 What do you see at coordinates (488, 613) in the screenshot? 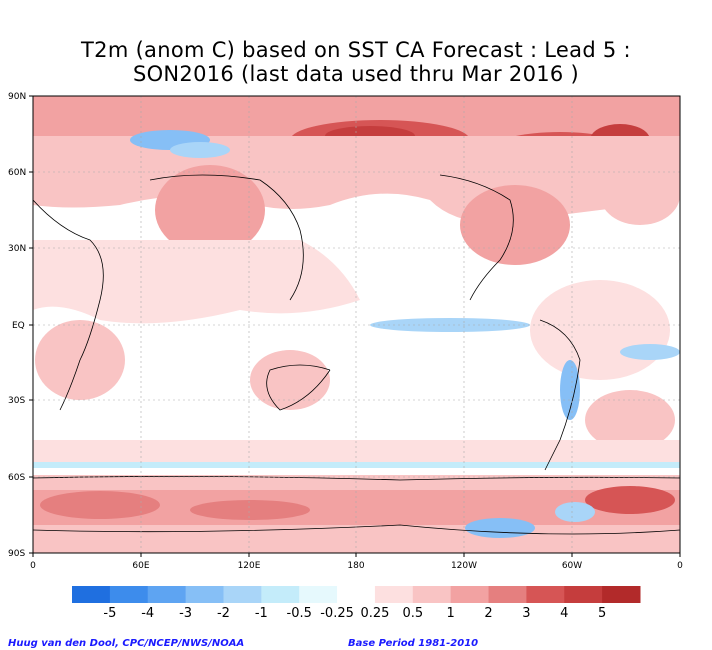
I see `colorbar-label: 2` at bounding box center [488, 613].